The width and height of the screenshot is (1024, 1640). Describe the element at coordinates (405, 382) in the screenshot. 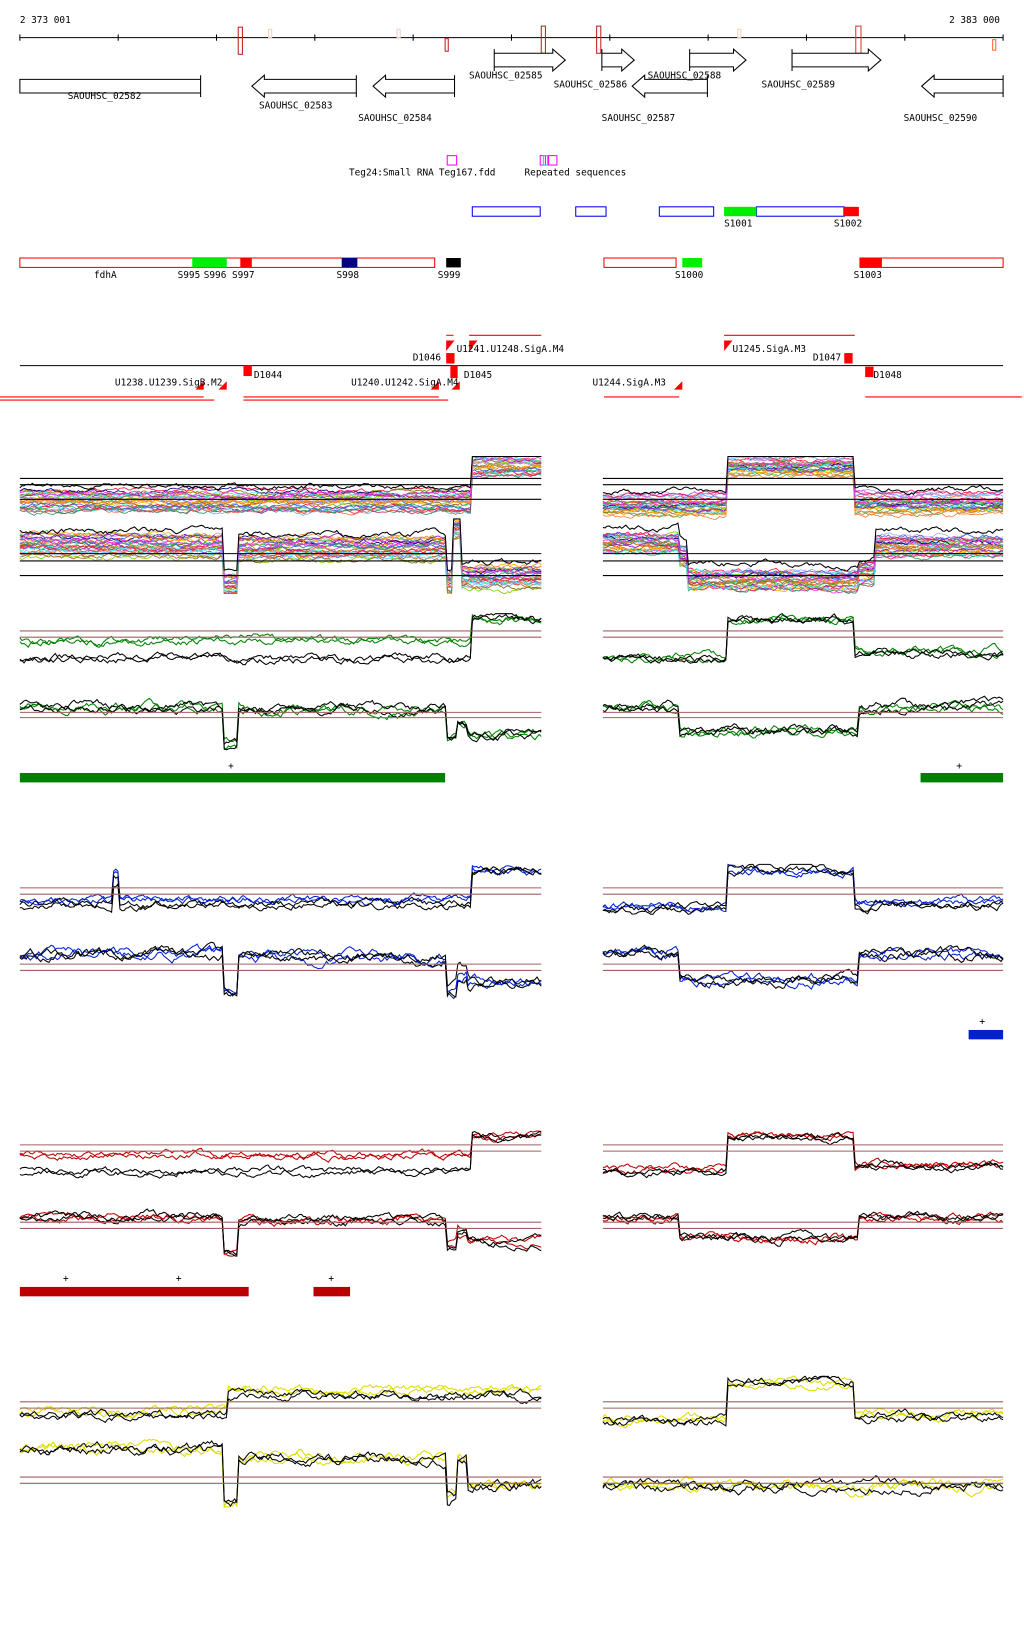

I see `promoter-label: U1240.U1242.SigA.M4` at that location.